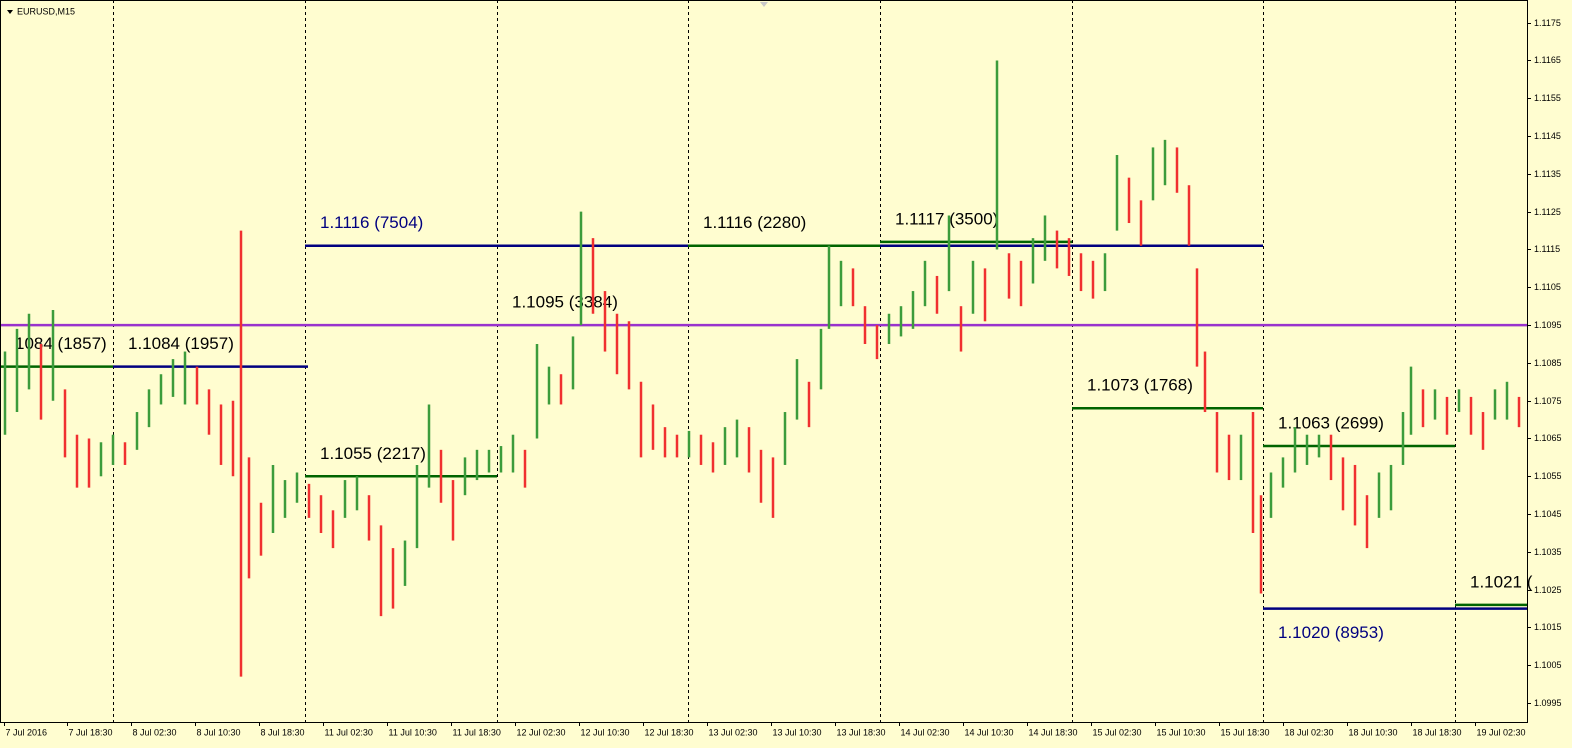 This screenshot has height=748, width=1572. Describe the element at coordinates (10, 12) in the screenshot. I see `menu-arrow` at that location.